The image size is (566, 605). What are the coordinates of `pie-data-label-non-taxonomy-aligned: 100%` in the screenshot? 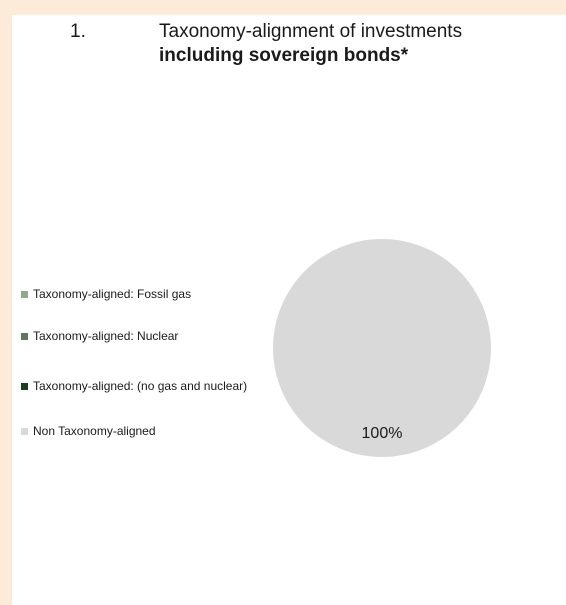 It's located at (382, 433).